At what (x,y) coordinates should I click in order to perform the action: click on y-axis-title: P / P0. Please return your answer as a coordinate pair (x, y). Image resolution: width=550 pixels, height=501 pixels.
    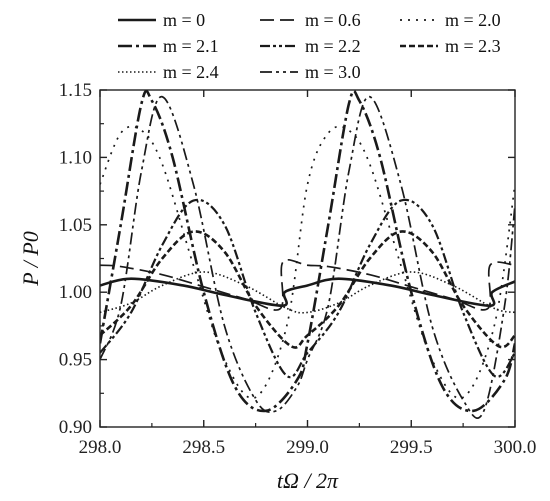
    Looking at the image, I should click on (30, 259).